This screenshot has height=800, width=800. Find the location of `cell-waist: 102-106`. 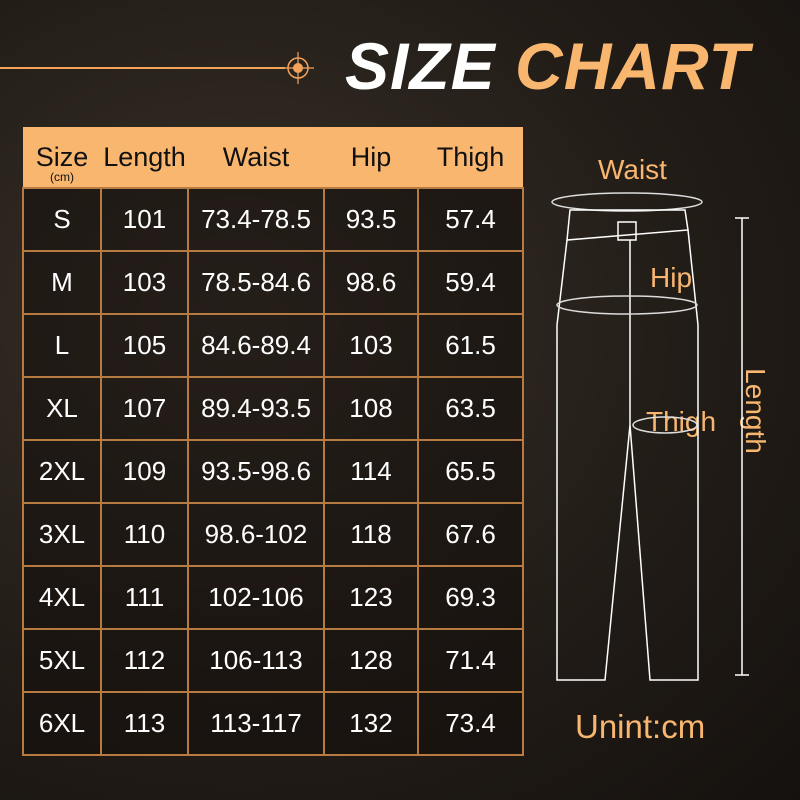

cell-waist: 102-106 is located at coordinates (256, 597).